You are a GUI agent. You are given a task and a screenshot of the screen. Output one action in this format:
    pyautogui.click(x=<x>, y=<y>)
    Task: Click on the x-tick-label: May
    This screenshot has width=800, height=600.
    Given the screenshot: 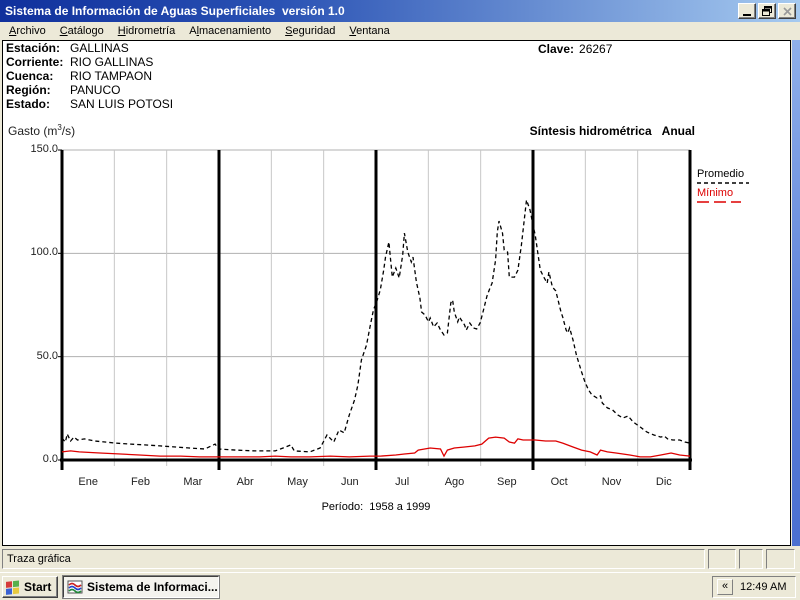 What is the action you would take?
    pyautogui.click(x=297, y=482)
    